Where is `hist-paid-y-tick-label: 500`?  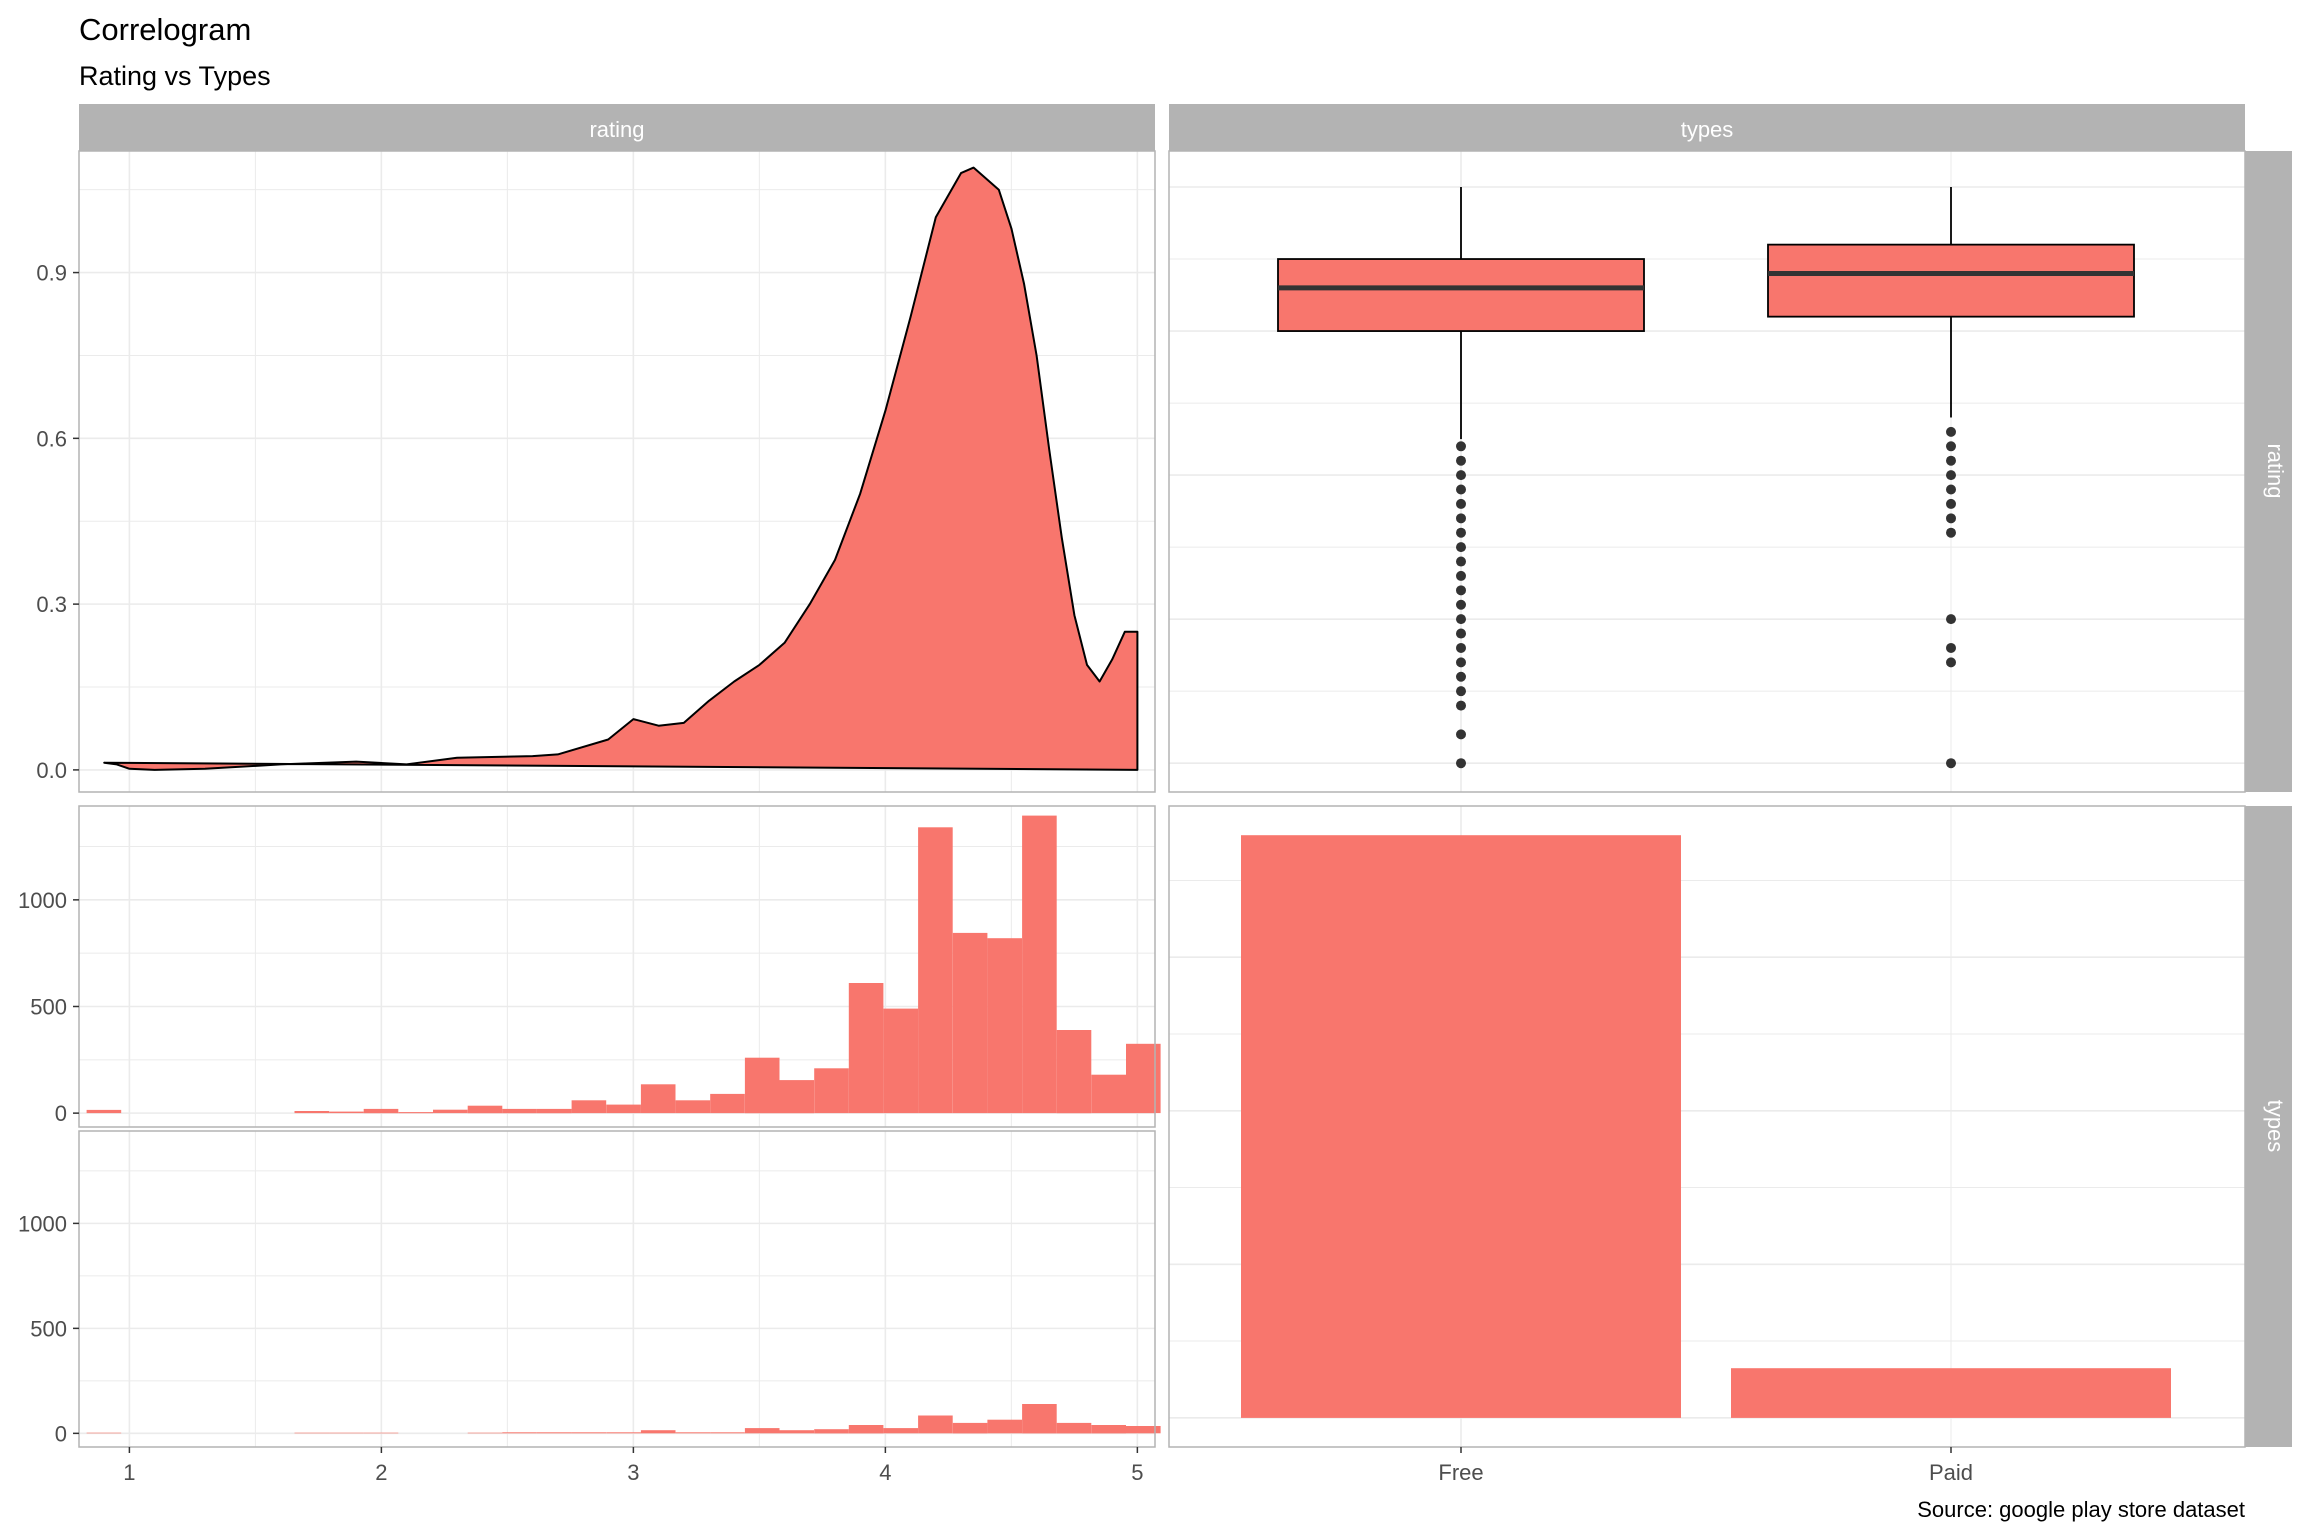 hist-paid-y-tick-label: 500 is located at coordinates (48, 1328).